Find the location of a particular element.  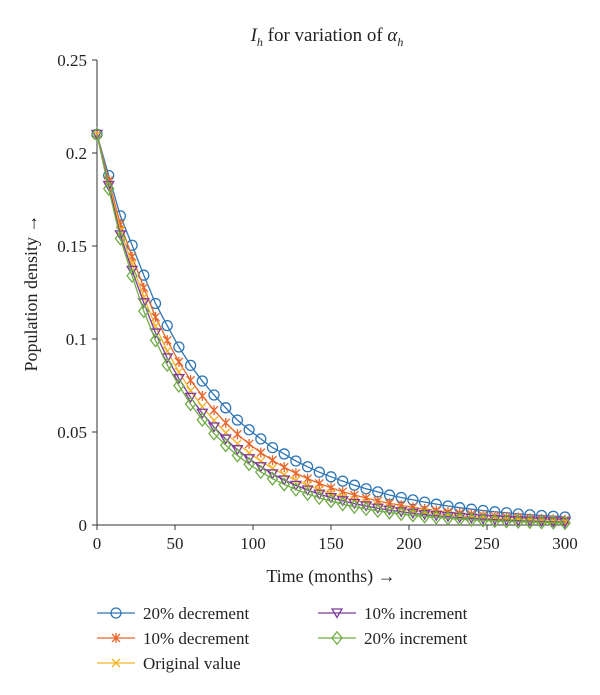

legend-item: Original value is located at coordinates (169, 663).